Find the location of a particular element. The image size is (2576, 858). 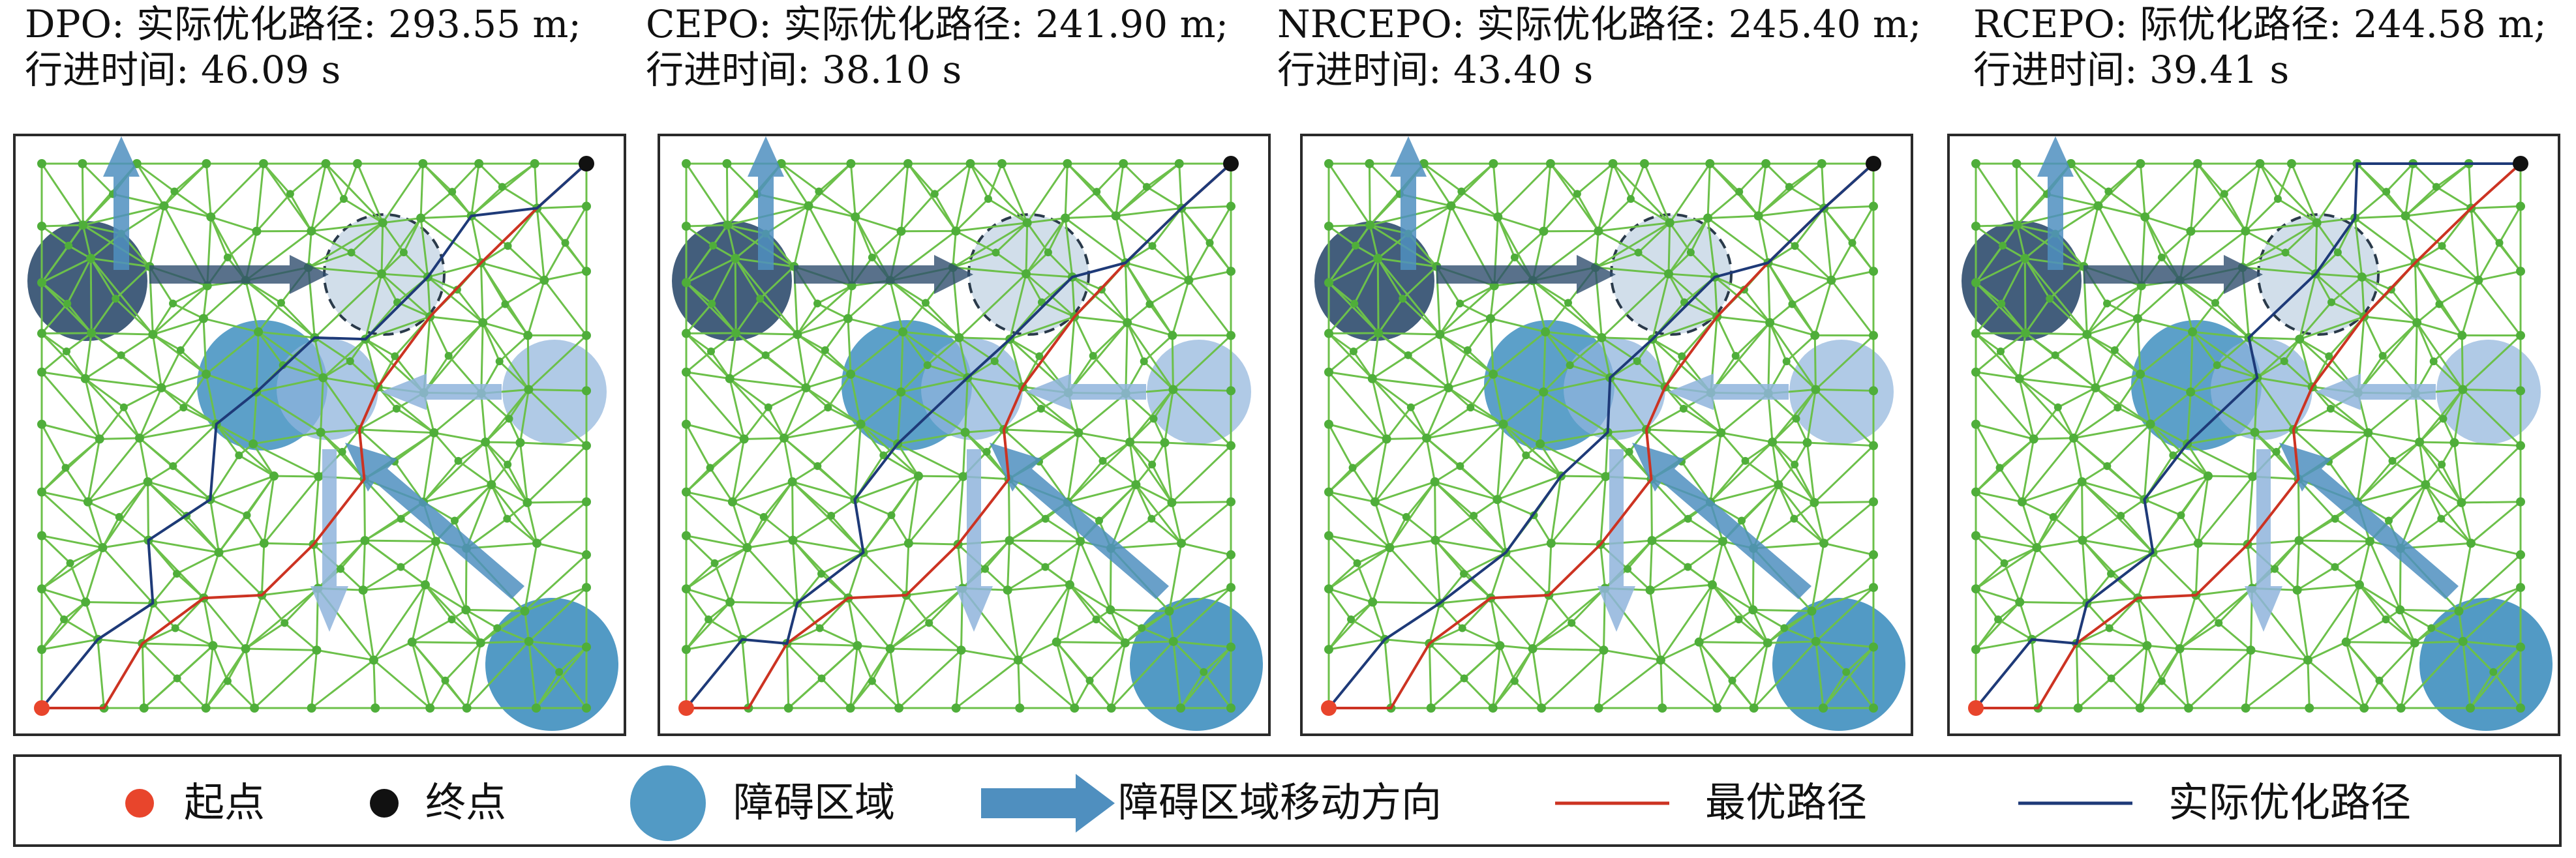

legend-start-icon is located at coordinates (139, 803).